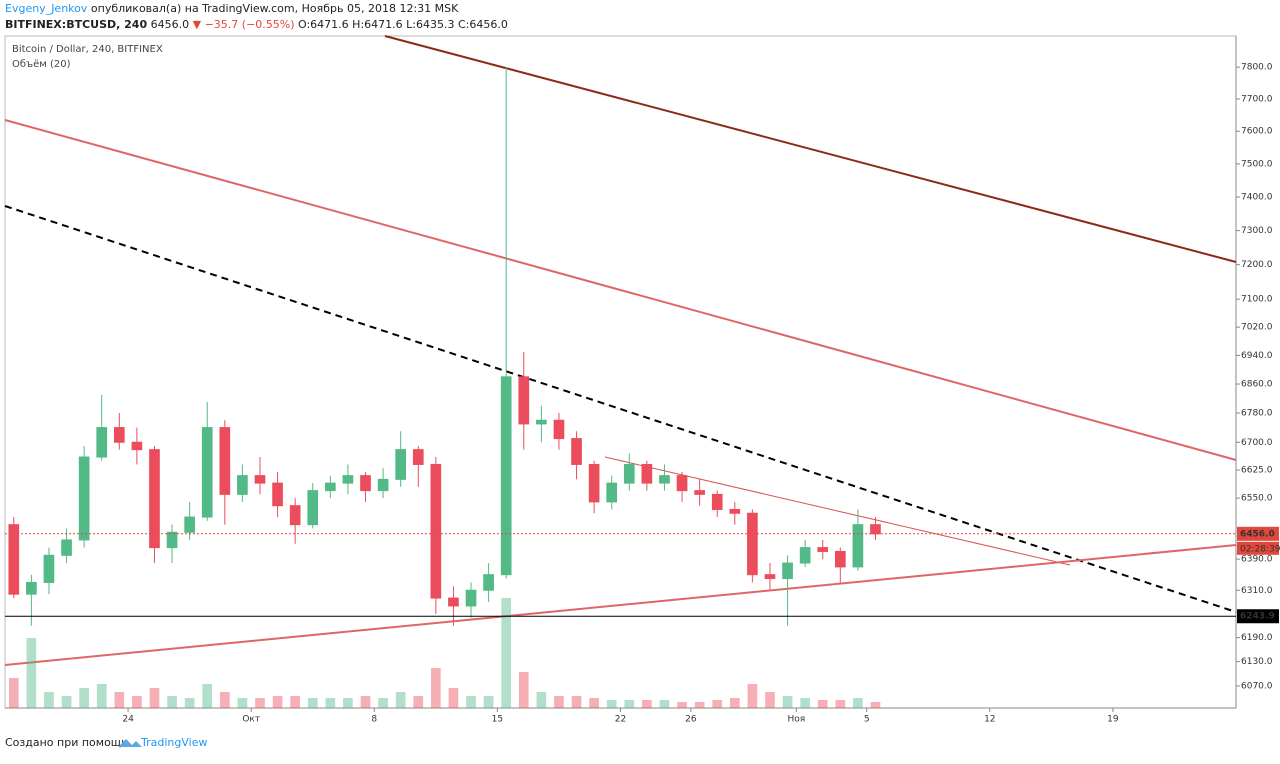 The image size is (1280, 764). I want to click on y-tick-label: 7300.0, so click(1257, 231).